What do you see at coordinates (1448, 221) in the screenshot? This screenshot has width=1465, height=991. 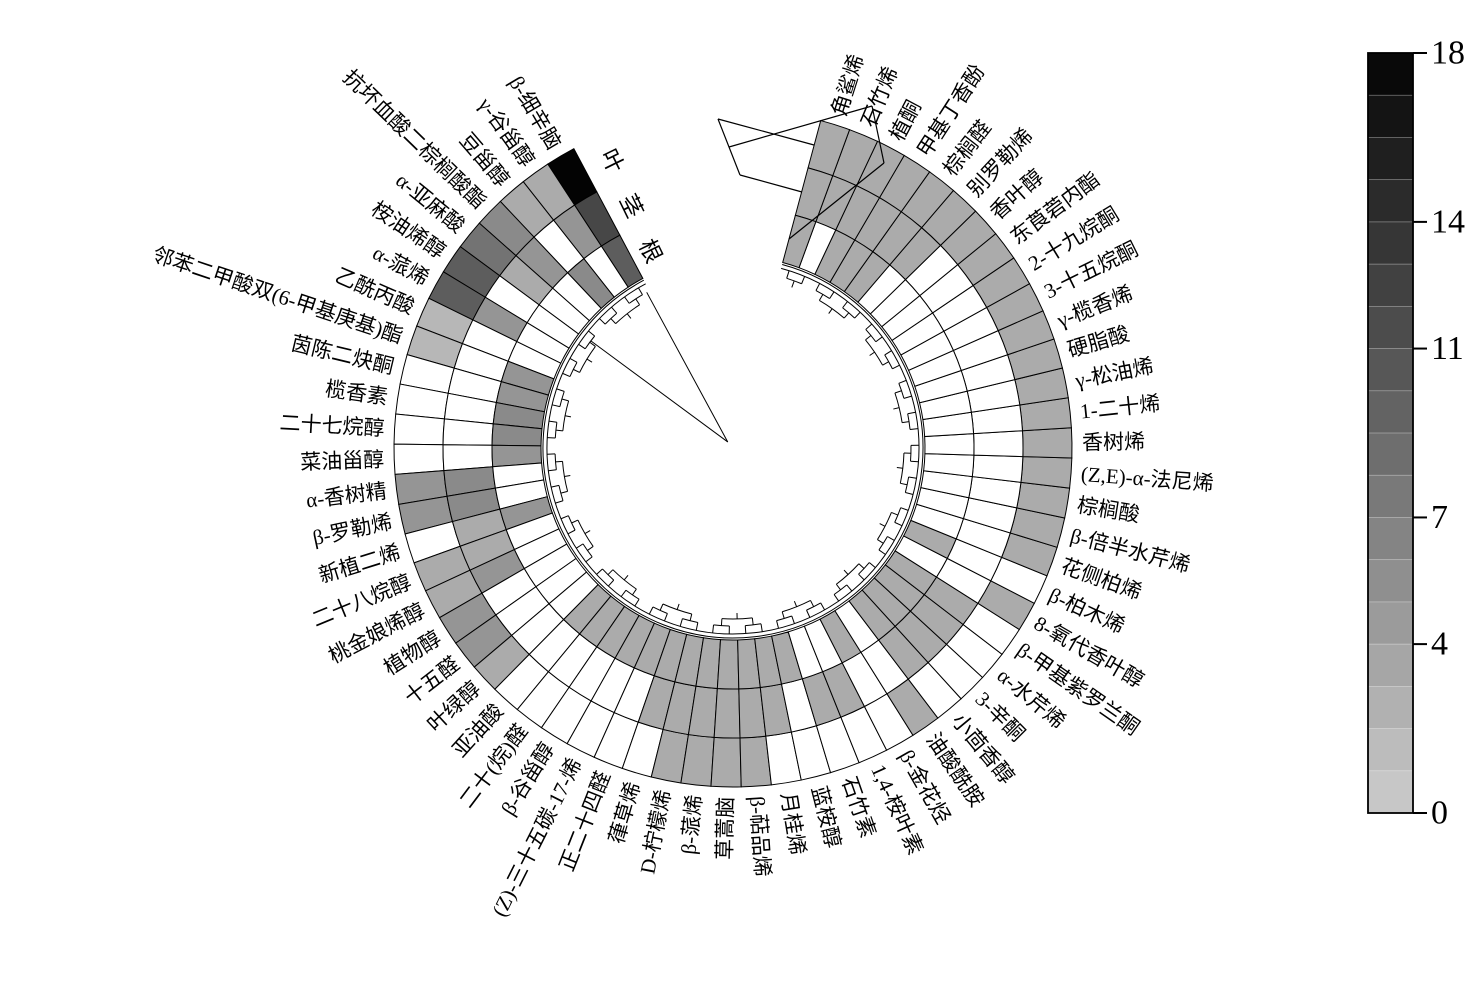 I see `colorbar-tick-label: 14` at bounding box center [1448, 221].